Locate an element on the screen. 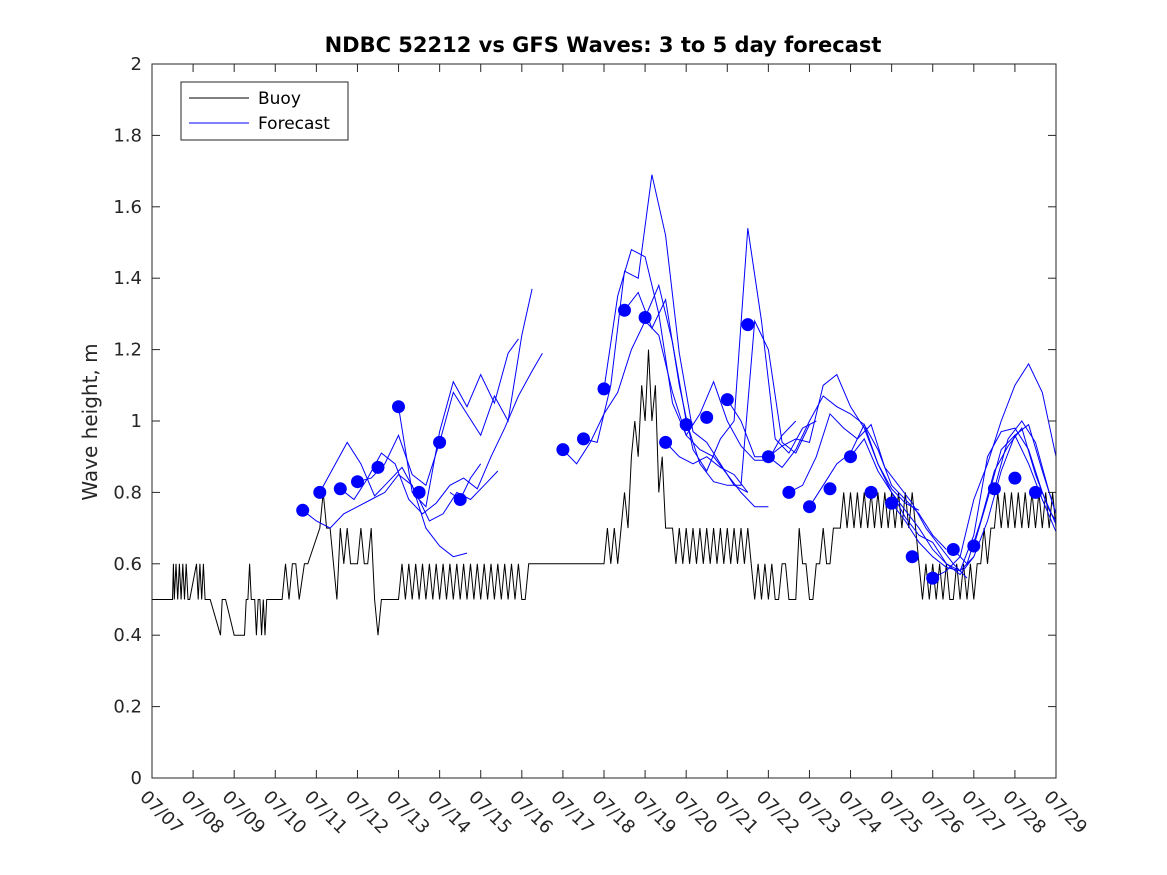  x-tick-label: 07/16 is located at coordinates (531, 813).